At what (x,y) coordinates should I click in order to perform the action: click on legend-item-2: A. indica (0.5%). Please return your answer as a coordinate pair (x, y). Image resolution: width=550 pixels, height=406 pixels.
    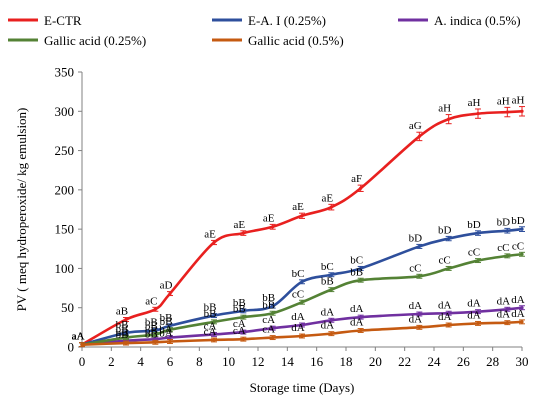
    Looking at the image, I should click on (459, 20).